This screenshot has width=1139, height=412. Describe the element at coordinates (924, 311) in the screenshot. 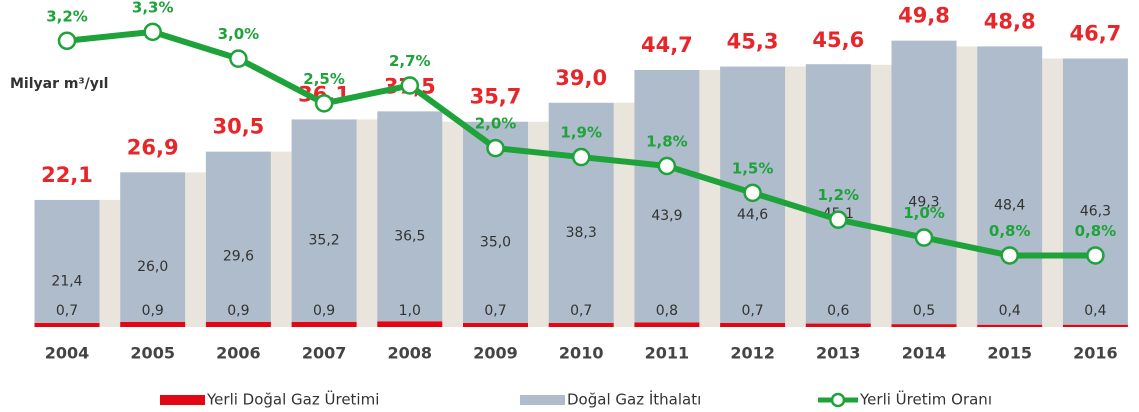

I see `value-label: 0,5` at that location.